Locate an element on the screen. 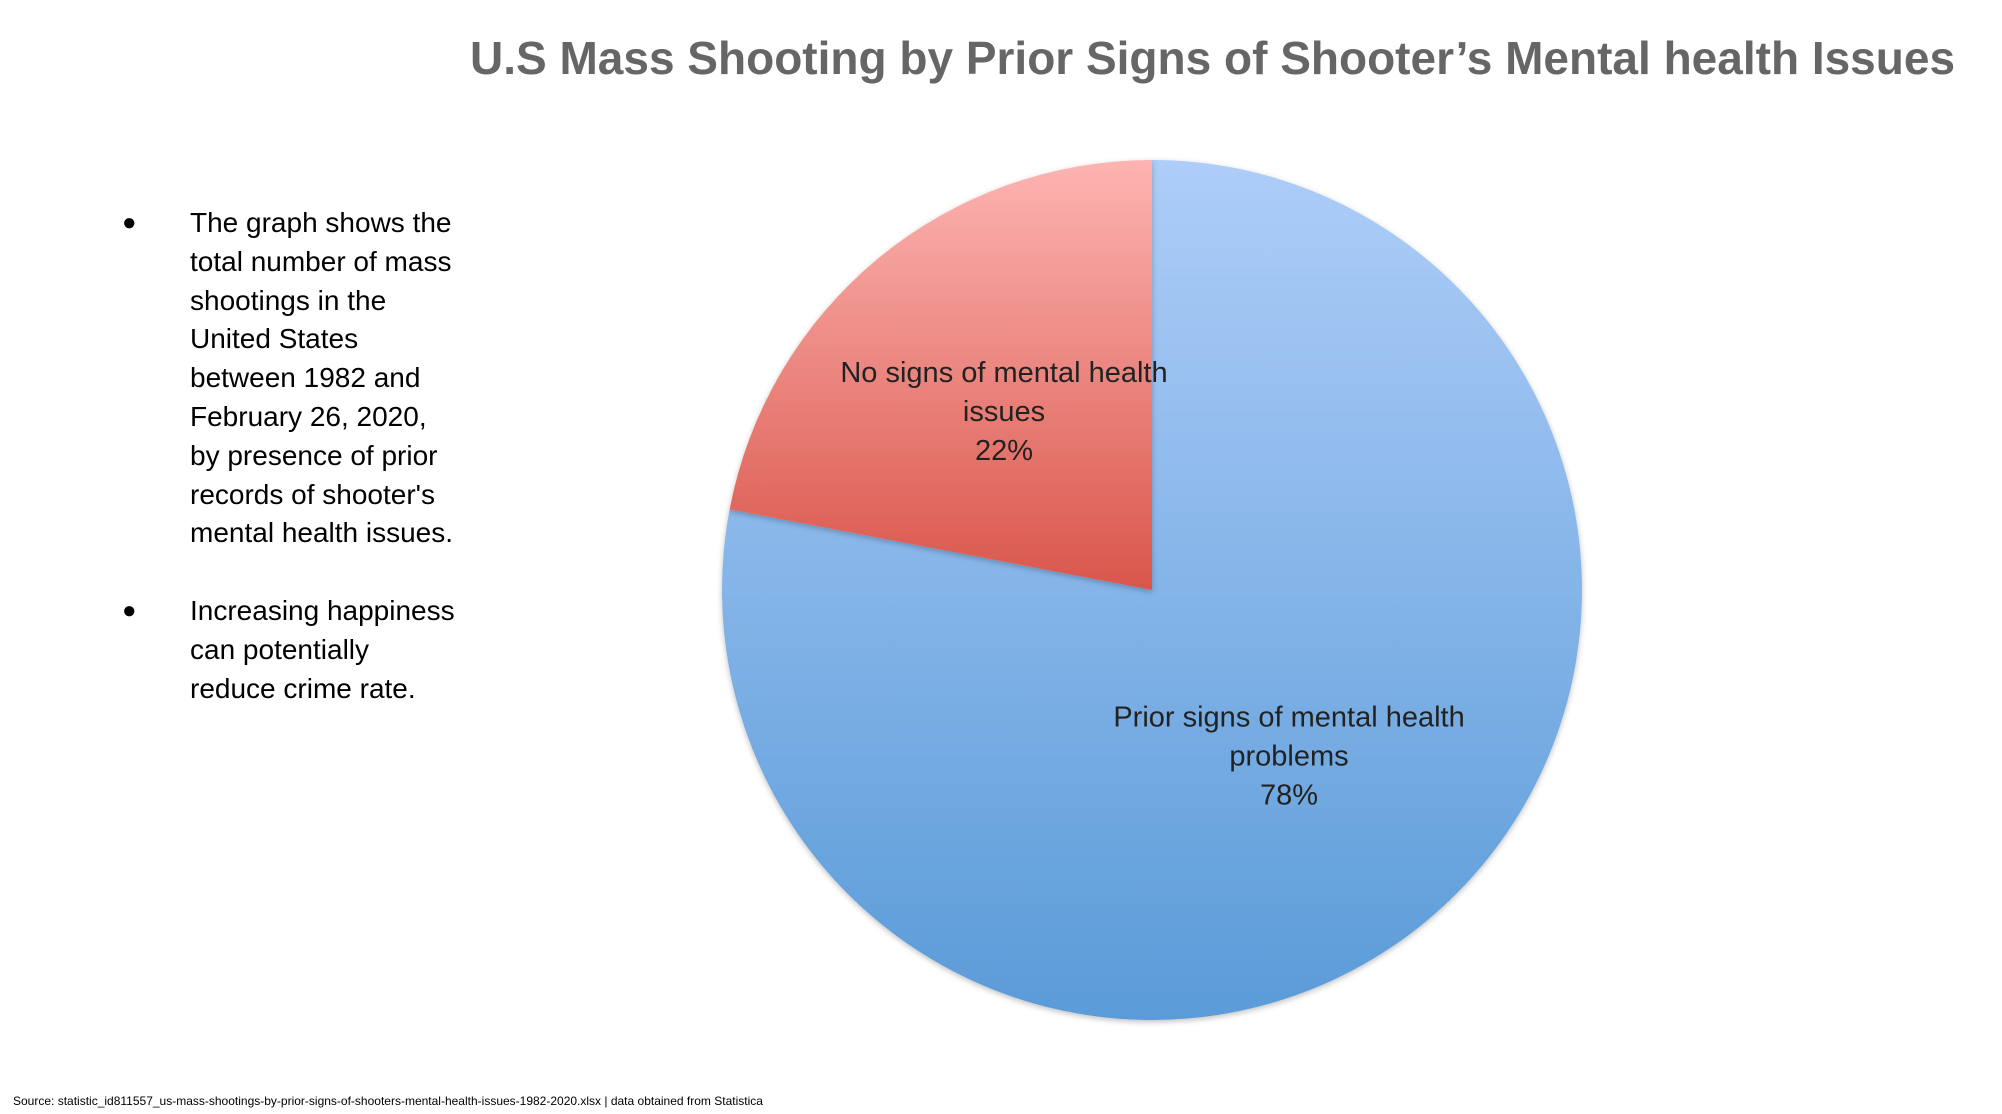  pie-slice is located at coordinates (940, 375).